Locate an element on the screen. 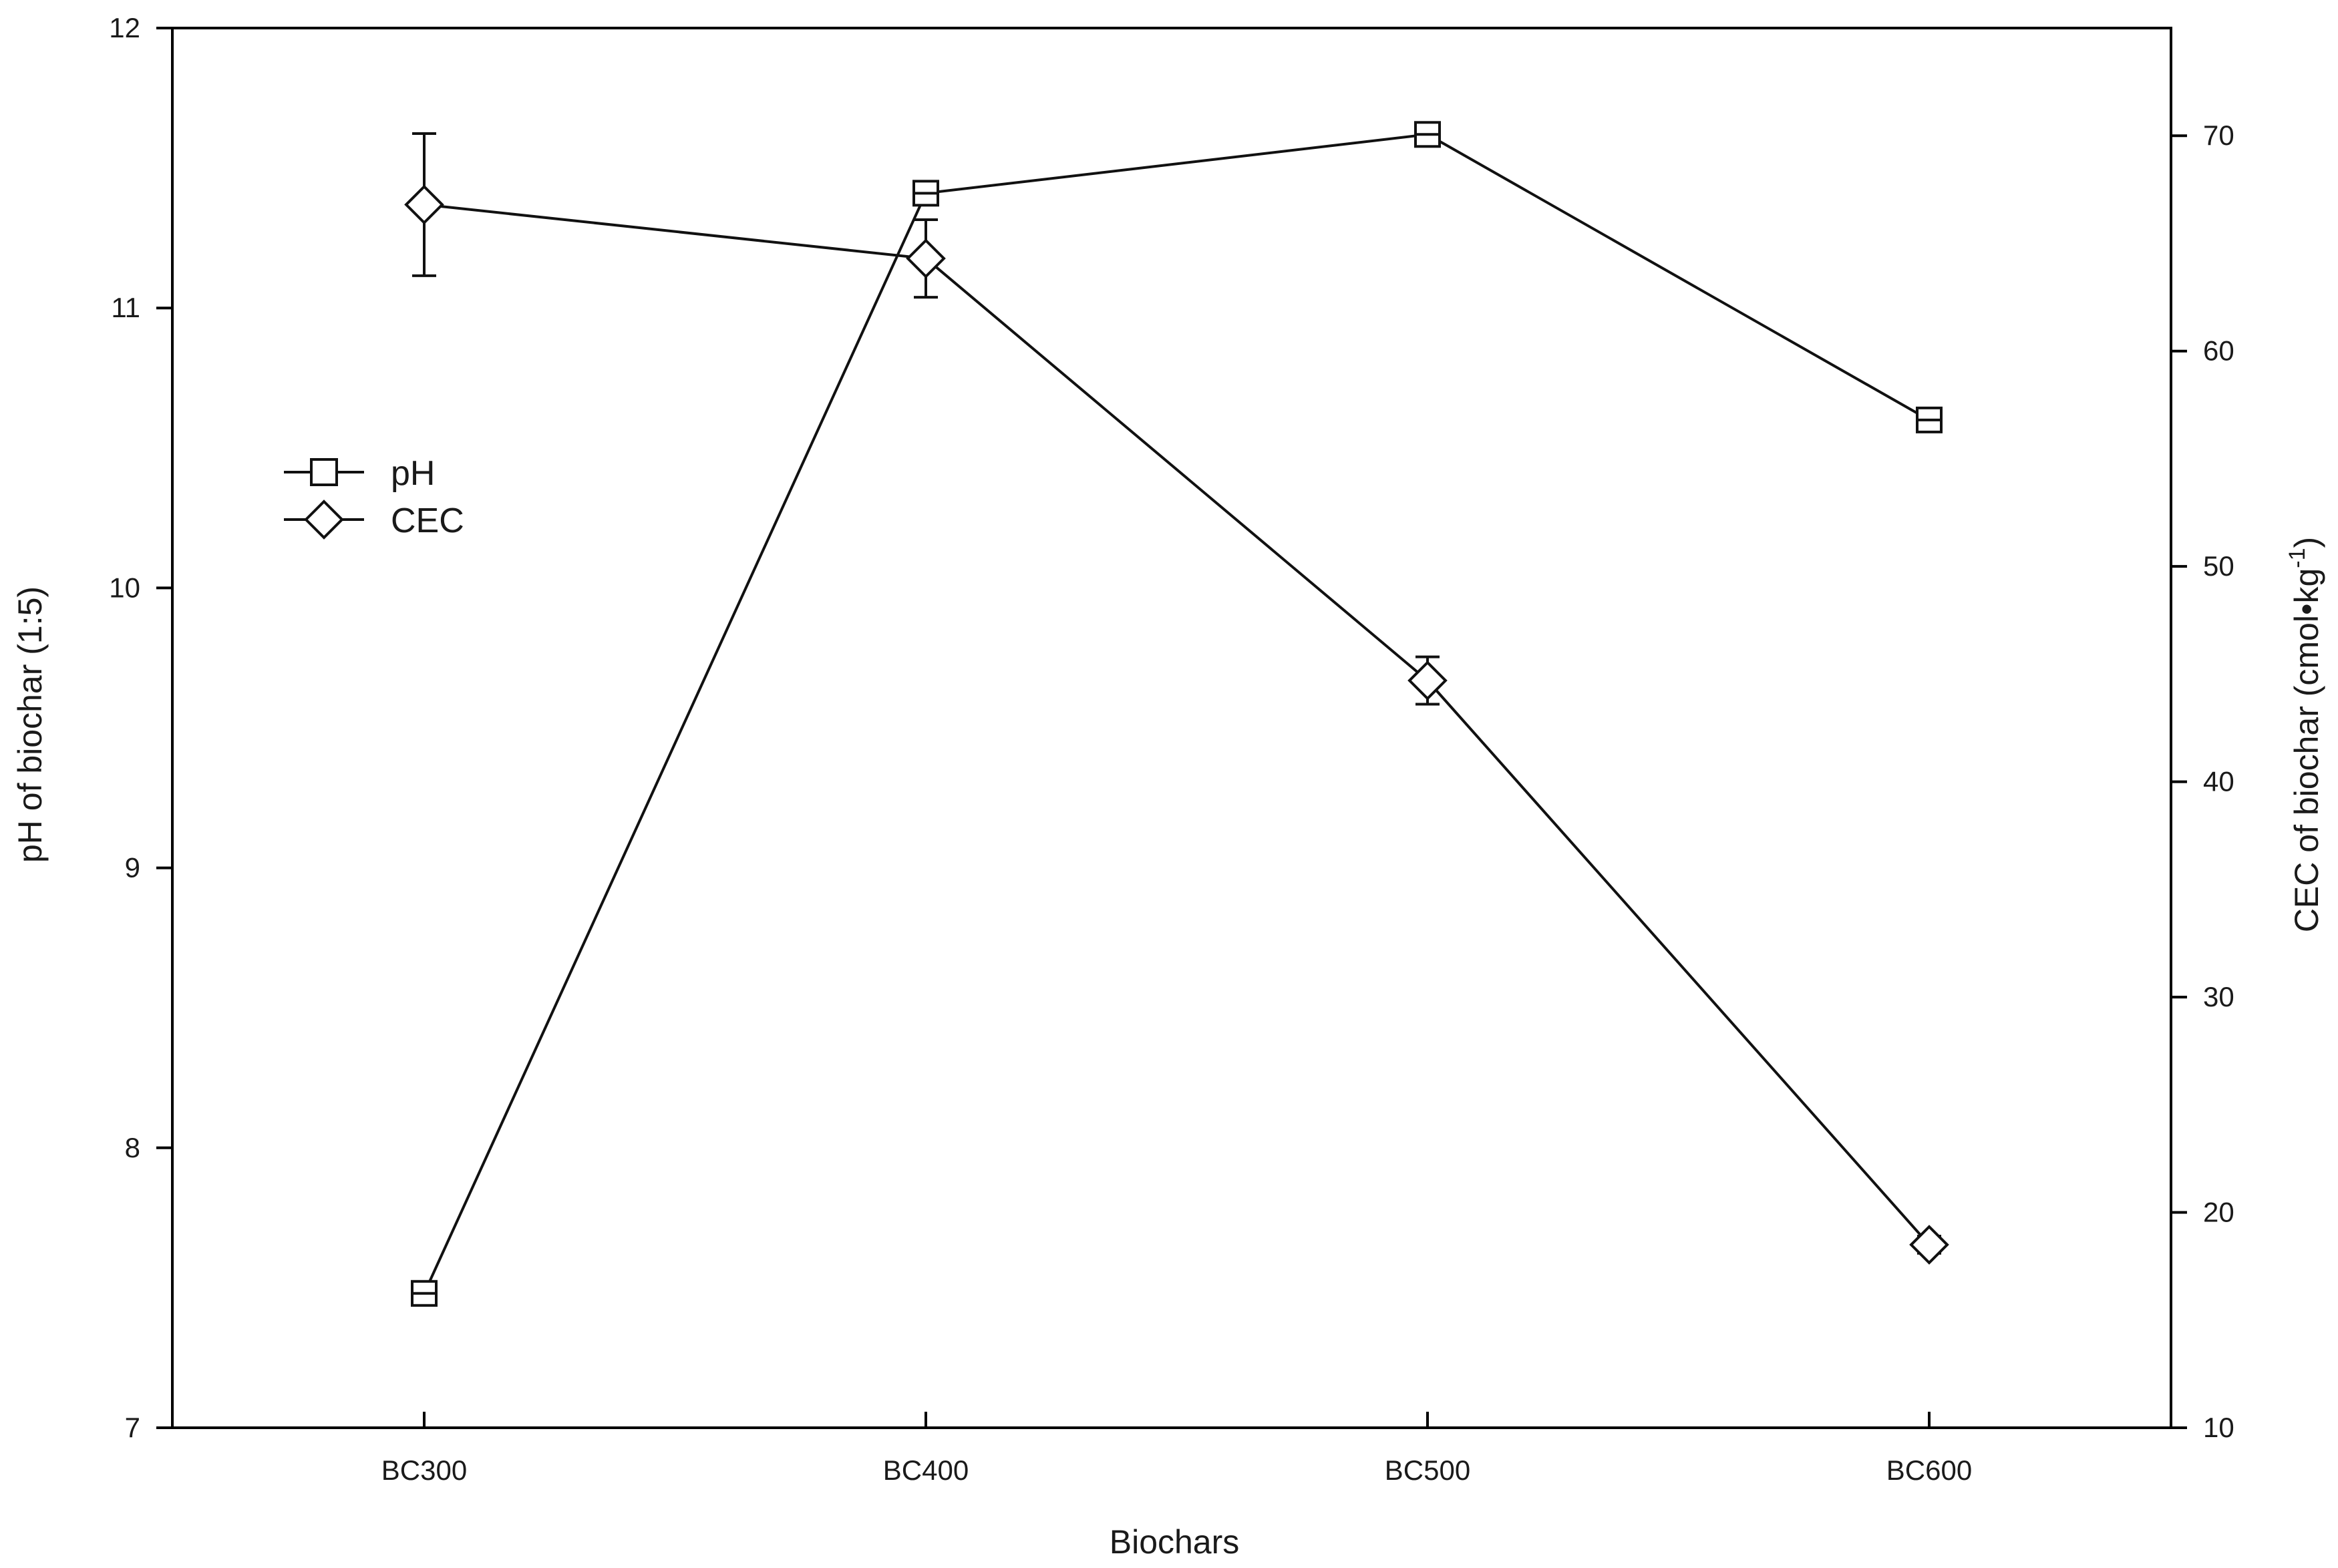 The height and width of the screenshot is (1568, 2338). legend-entry-cec: CEC is located at coordinates (374, 520).